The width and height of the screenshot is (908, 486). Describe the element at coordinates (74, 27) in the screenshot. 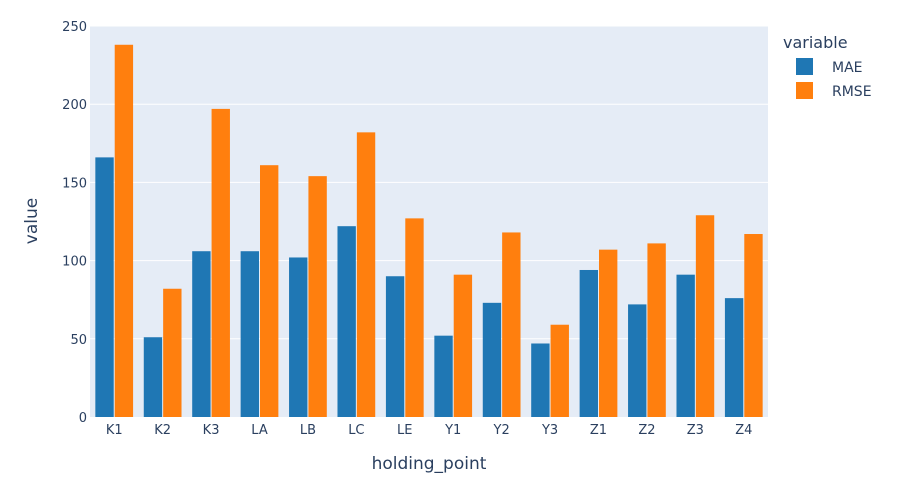

I see `y-tick-label: 250` at that location.